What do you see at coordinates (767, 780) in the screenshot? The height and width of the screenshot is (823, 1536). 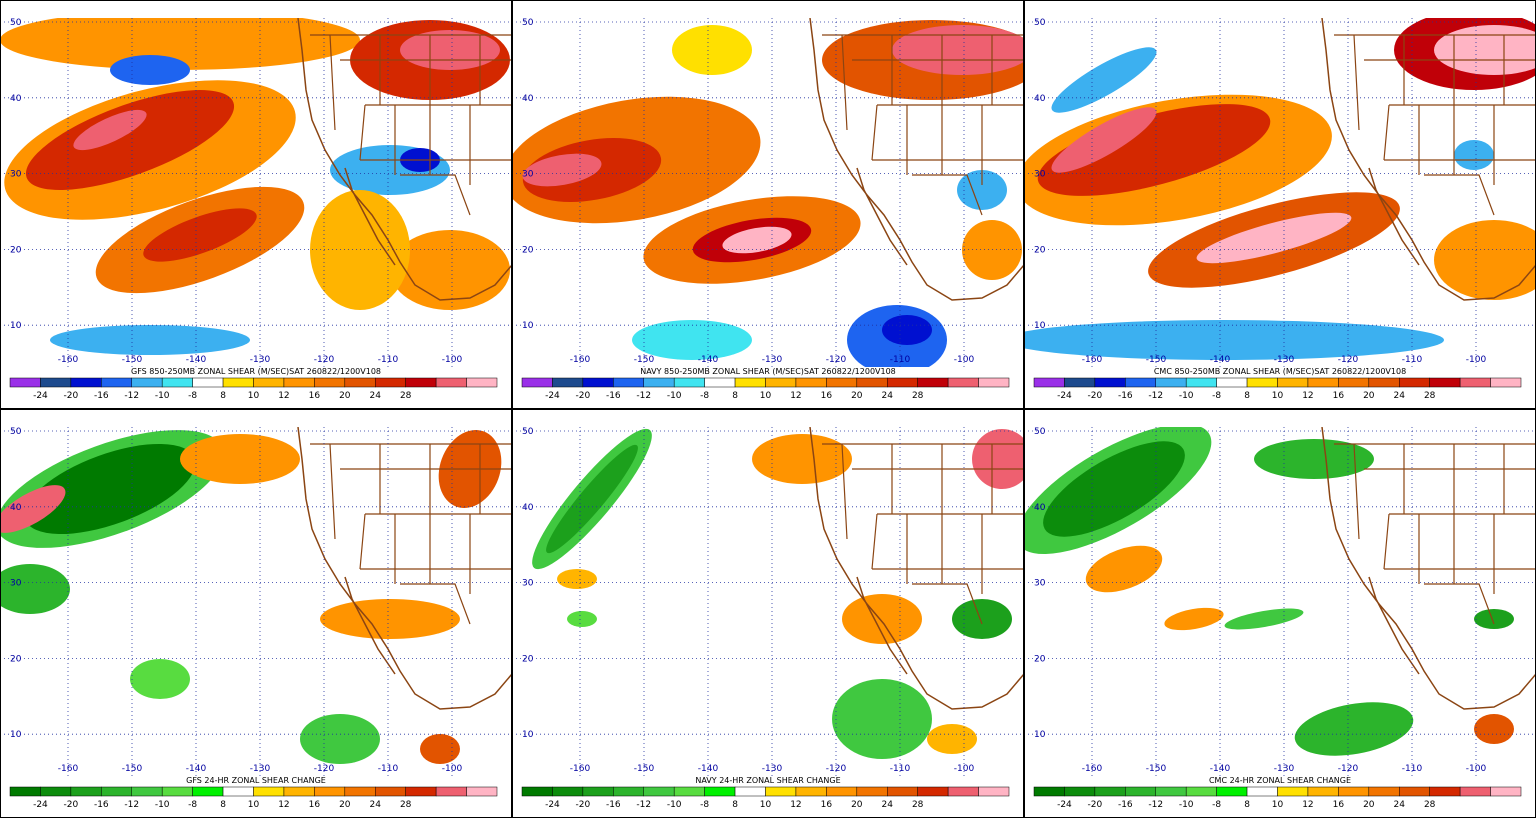 I see `caption: NAVY 24-HR ZONAL SHEAR CHANGE` at bounding box center [767, 780].